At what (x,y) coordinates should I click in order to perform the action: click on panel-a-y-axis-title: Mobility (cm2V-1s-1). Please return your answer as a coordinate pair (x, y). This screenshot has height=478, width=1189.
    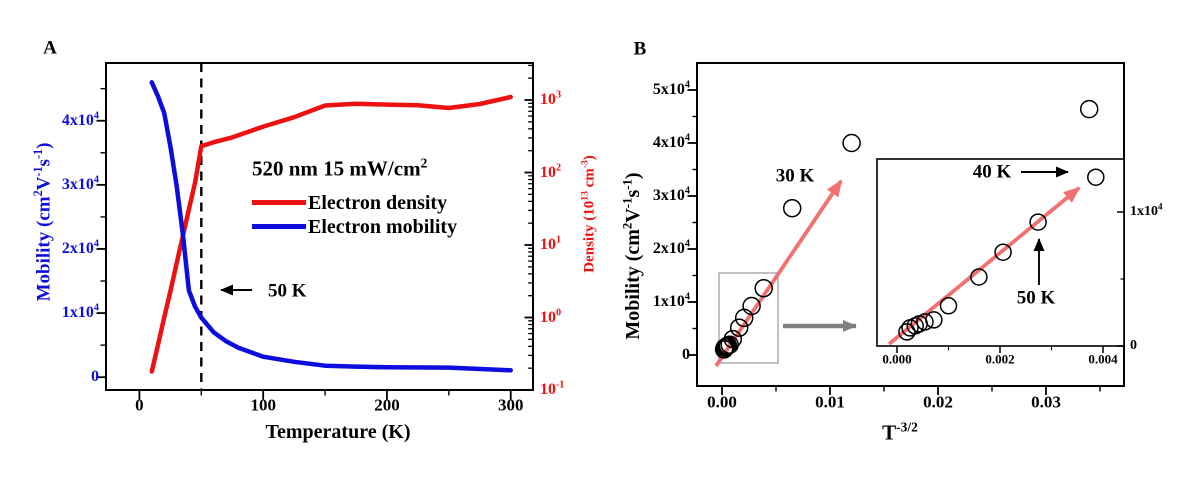
    Looking at the image, I should click on (43, 222).